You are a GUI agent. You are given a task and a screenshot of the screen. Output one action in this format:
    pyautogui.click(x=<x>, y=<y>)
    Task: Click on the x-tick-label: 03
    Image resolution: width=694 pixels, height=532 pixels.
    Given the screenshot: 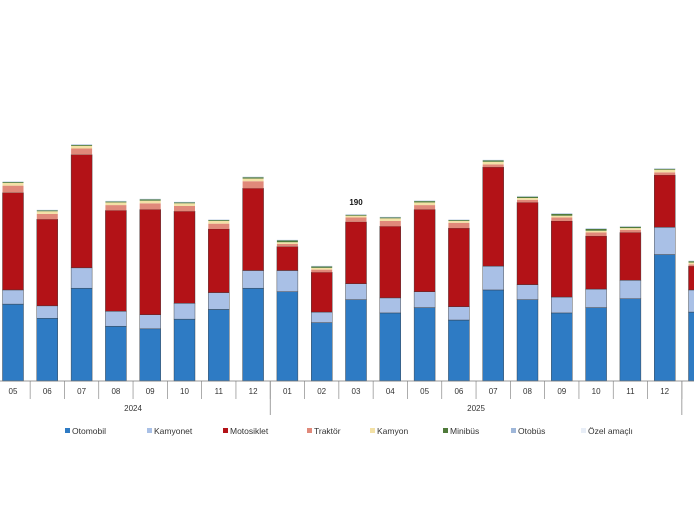 What is the action you would take?
    pyautogui.click(x=356, y=391)
    